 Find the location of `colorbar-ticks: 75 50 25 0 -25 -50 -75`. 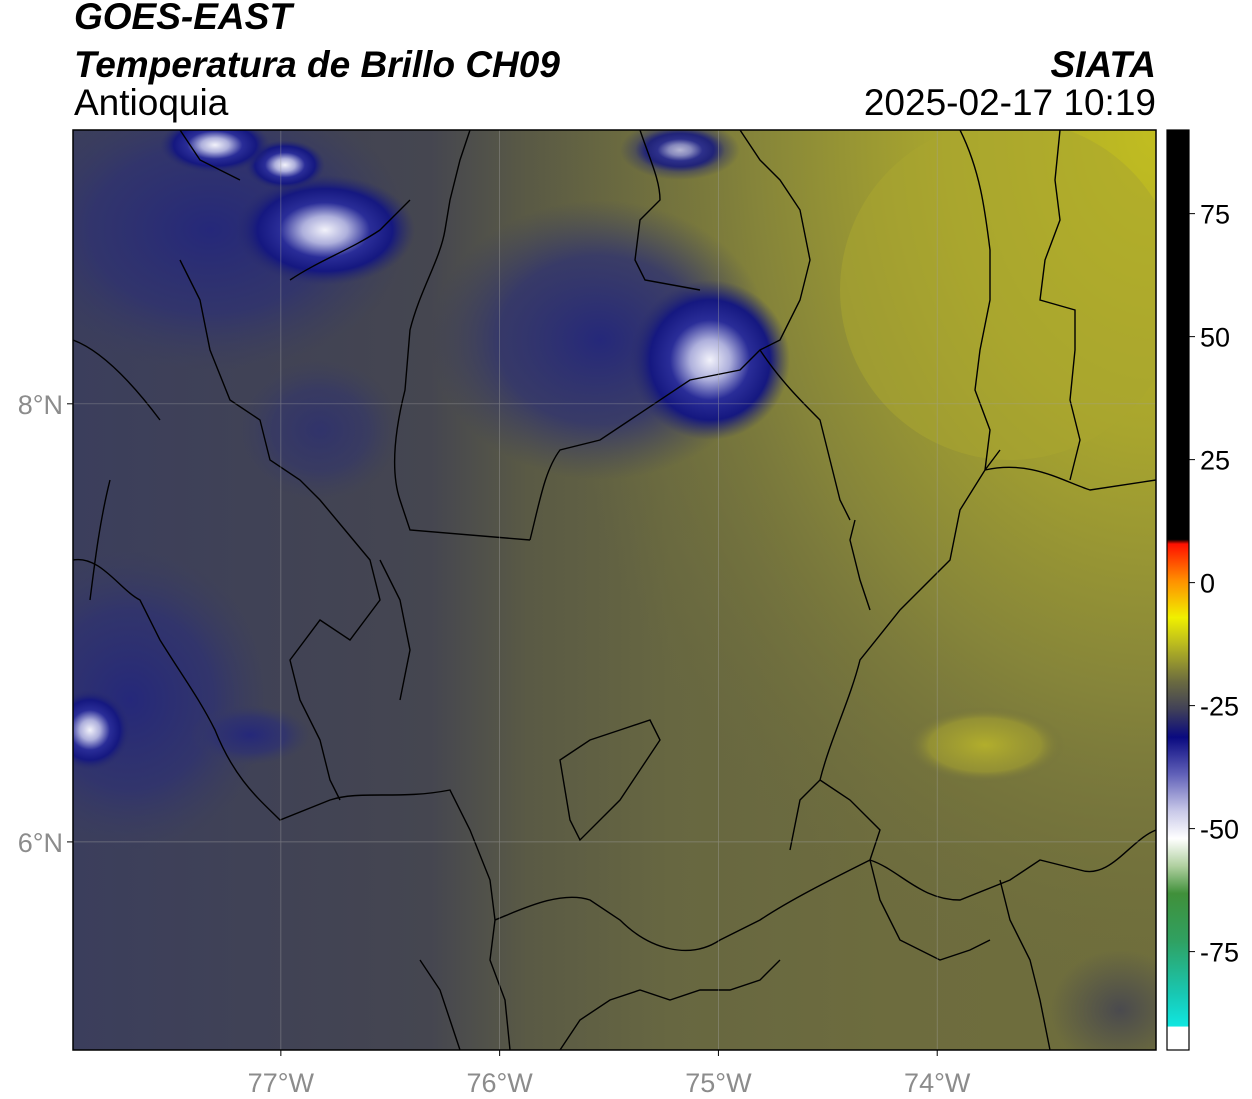

colorbar-ticks: 75 50 25 0 -25 -50 -75 is located at coordinates (1214, 584).